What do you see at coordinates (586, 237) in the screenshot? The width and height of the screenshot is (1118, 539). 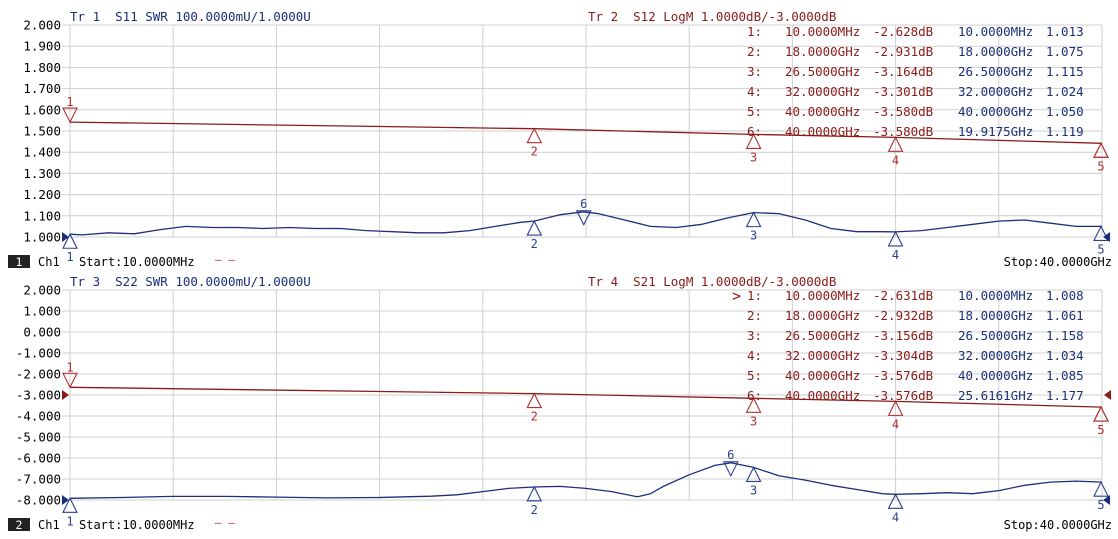 I see `reference-markers` at bounding box center [586, 237].